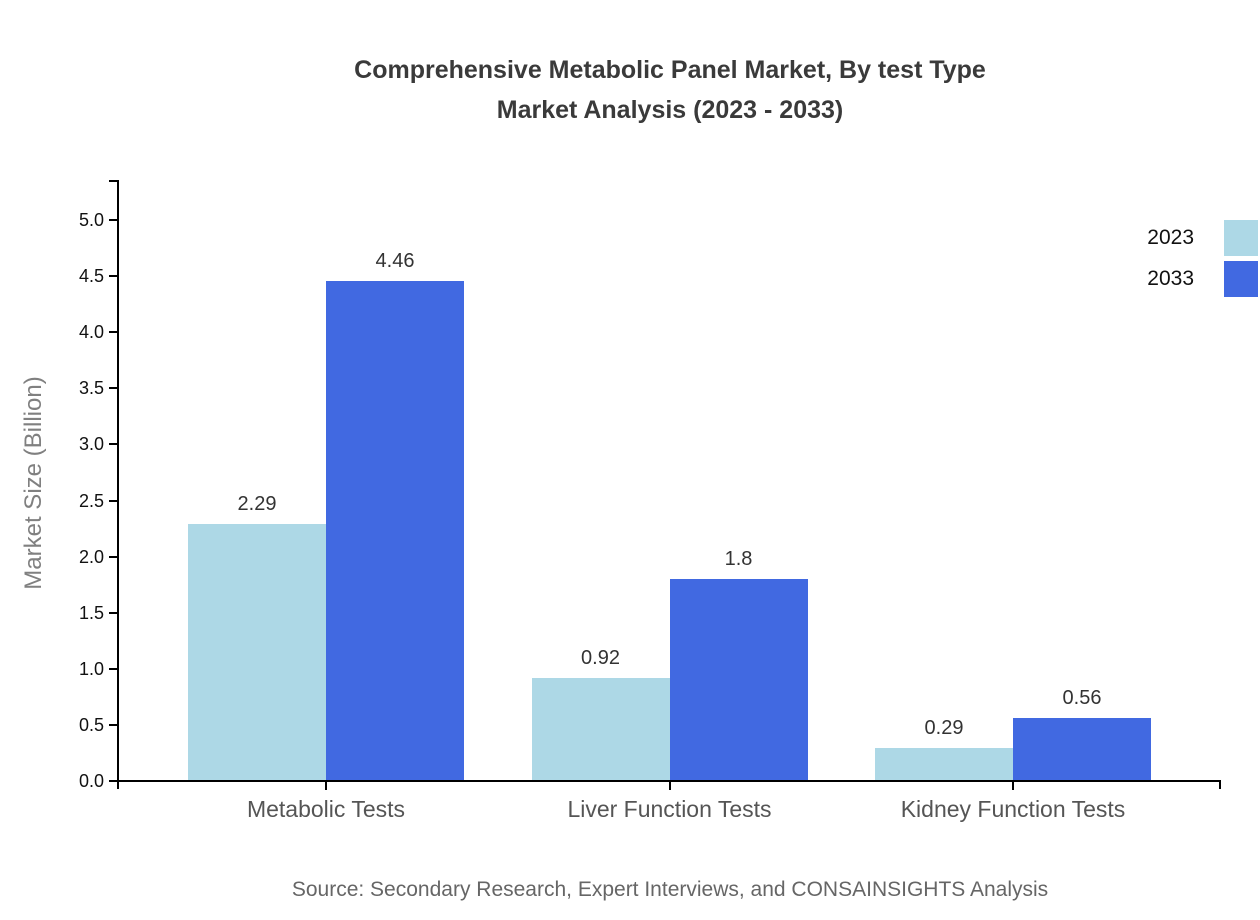  I want to click on bar-value-label: 0.29, so click(944, 728).